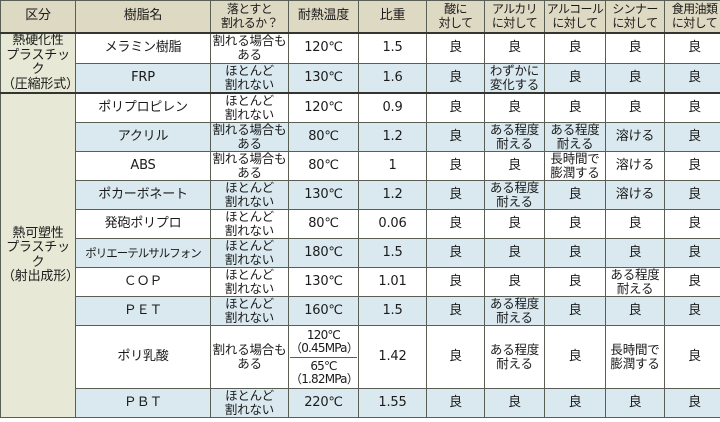 This screenshot has width=720, height=422. Describe the element at coordinates (323, 253) in the screenshot. I see `cell-heat-resistance: 180℃` at that location.